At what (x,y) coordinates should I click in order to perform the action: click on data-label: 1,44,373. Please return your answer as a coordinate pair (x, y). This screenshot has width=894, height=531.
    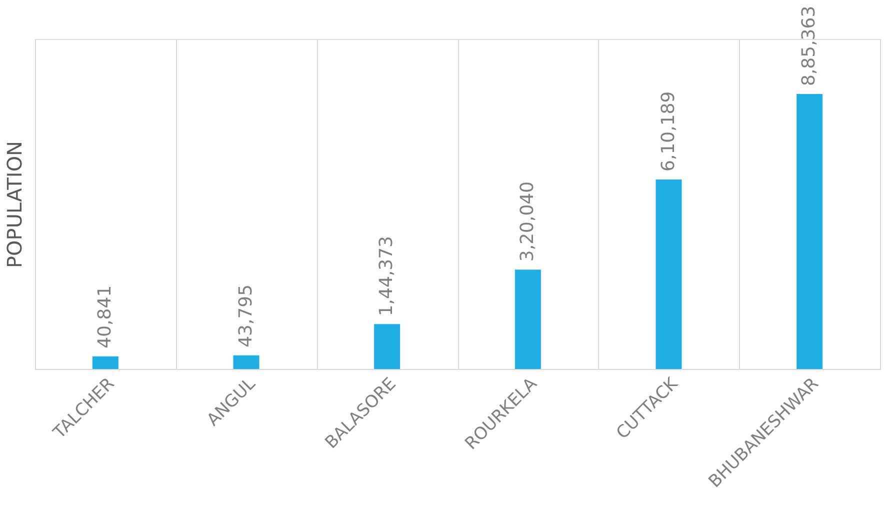
    Looking at the image, I should click on (387, 276).